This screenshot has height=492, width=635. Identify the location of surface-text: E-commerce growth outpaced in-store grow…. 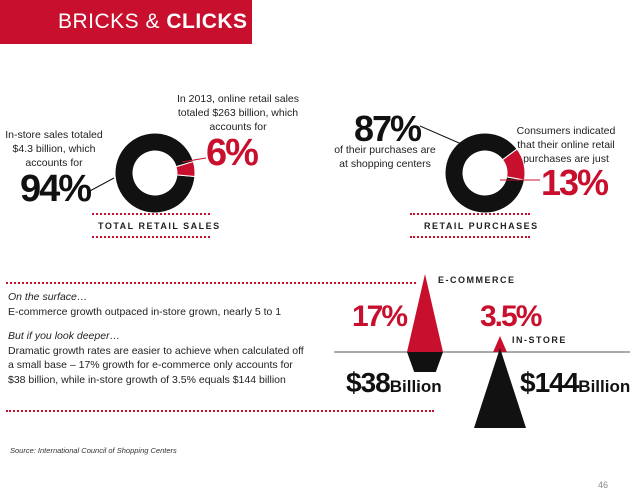
(145, 311).